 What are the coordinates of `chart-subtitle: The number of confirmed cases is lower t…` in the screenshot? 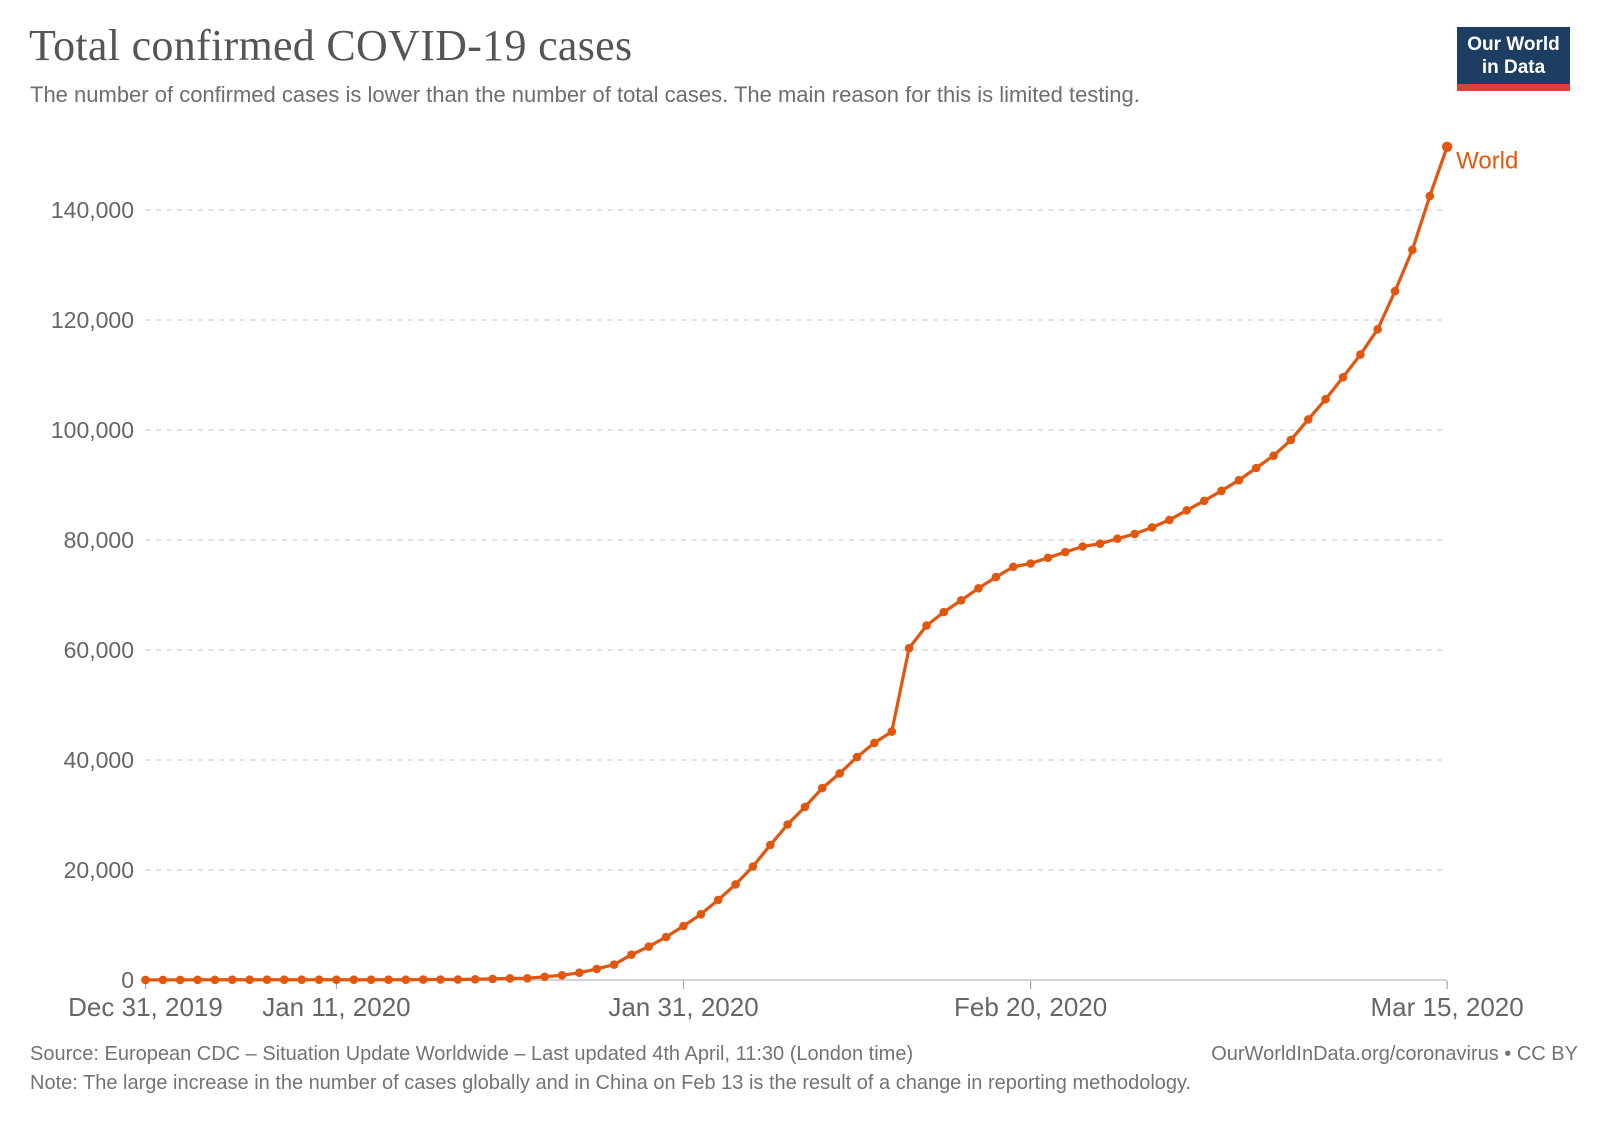 It's located at (585, 94).